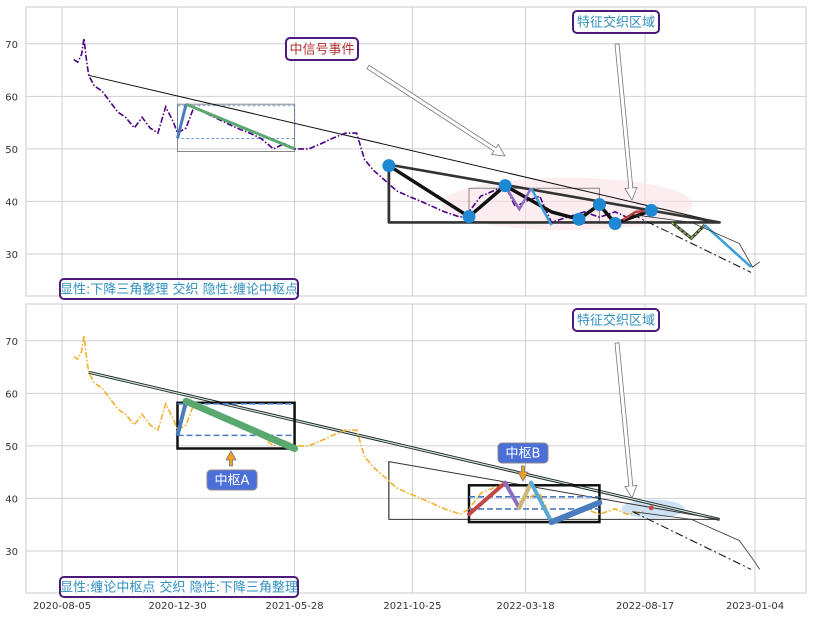  Describe the element at coordinates (541, 206) in the screenshot. I see `stroke-cyan` at that location.